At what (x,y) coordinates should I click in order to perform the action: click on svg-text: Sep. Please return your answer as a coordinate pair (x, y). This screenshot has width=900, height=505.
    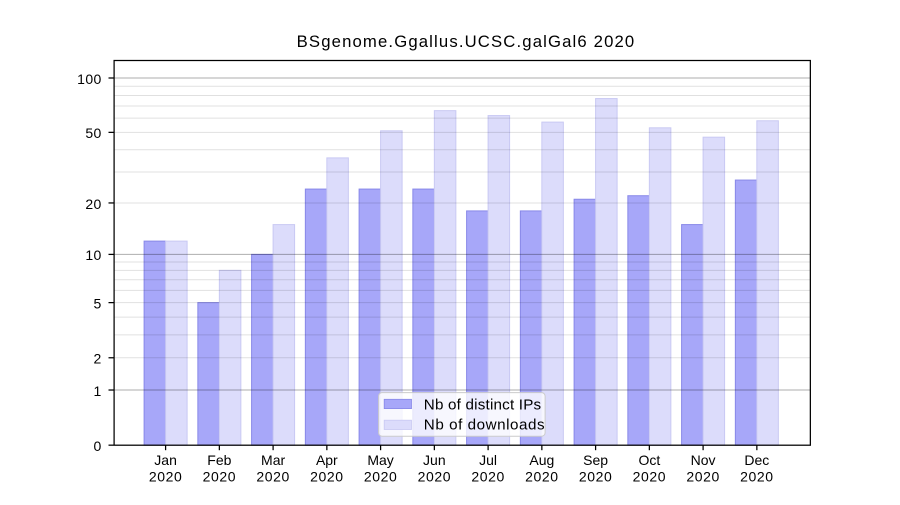
    Looking at the image, I should click on (595, 460).